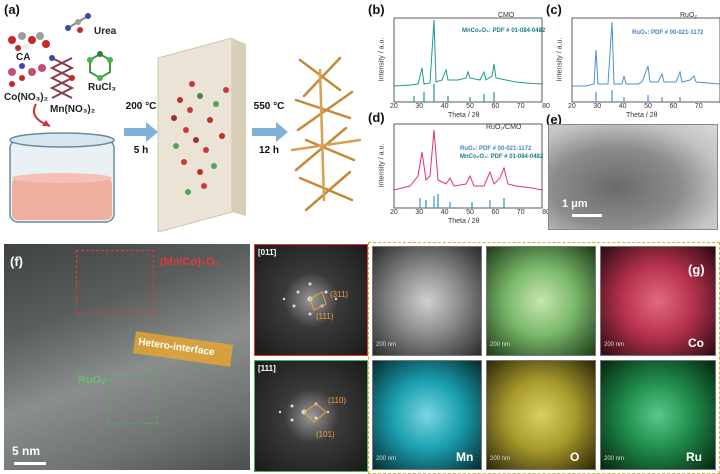 The image size is (720, 474). What do you see at coordinates (560, 59) in the screenshot?
I see `ylabel-c: Intensity / a.u.` at bounding box center [560, 59].